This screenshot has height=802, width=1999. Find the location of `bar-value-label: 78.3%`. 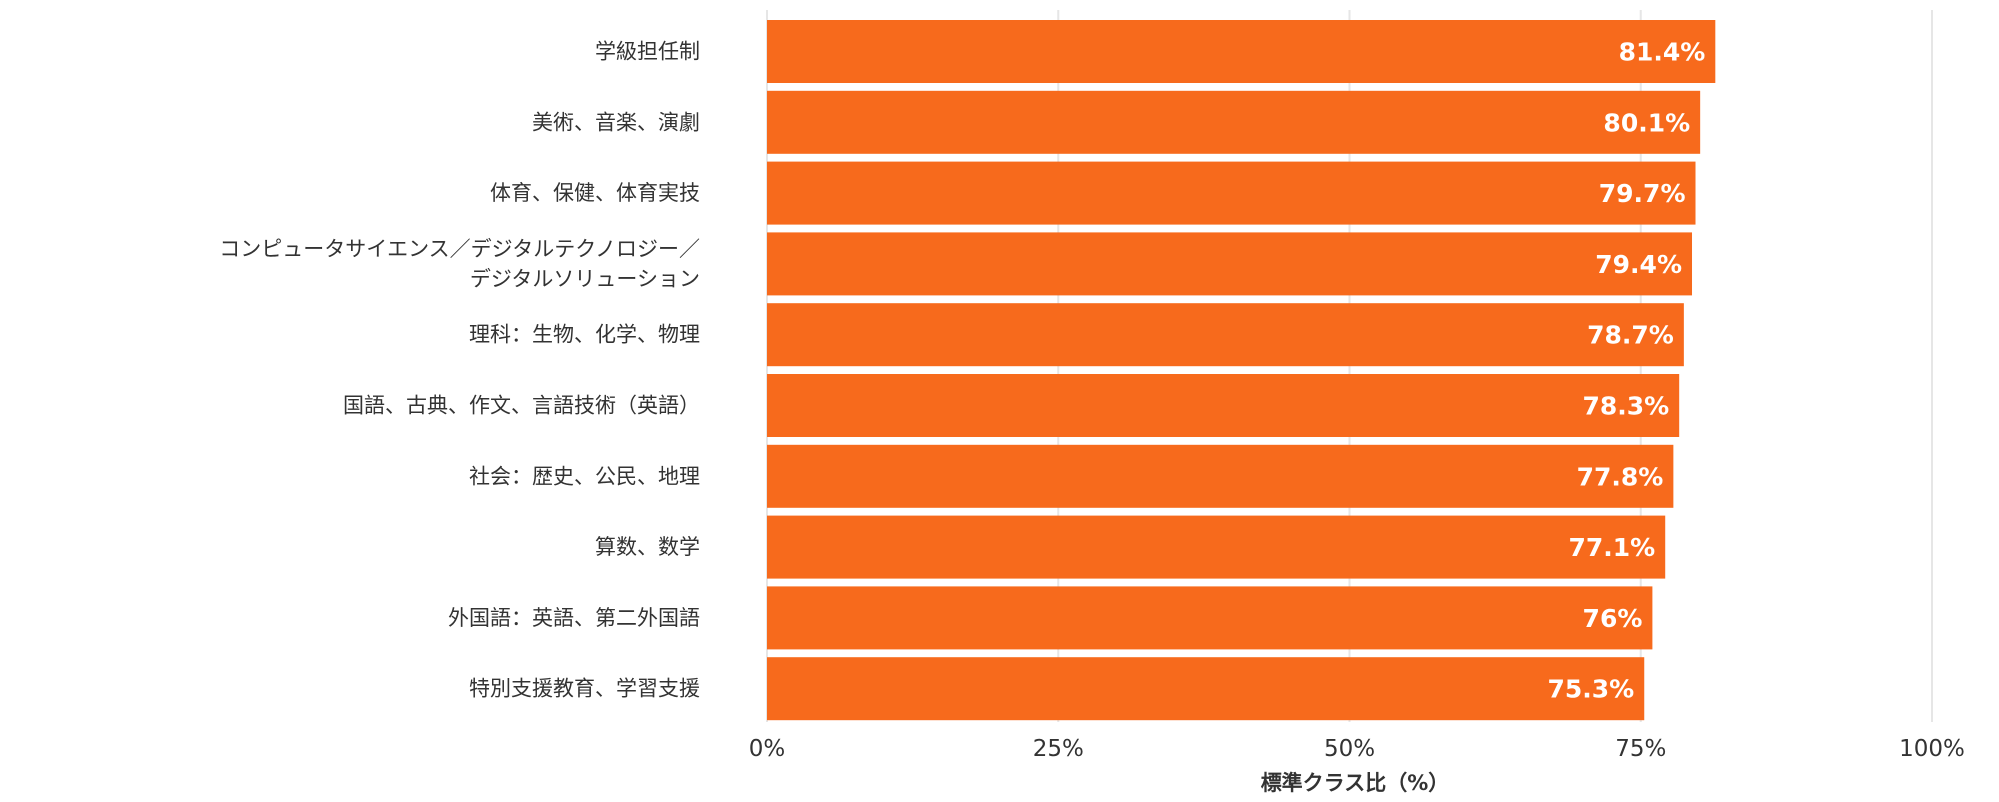

bar-value-label: 78.3% is located at coordinates (1625, 406).